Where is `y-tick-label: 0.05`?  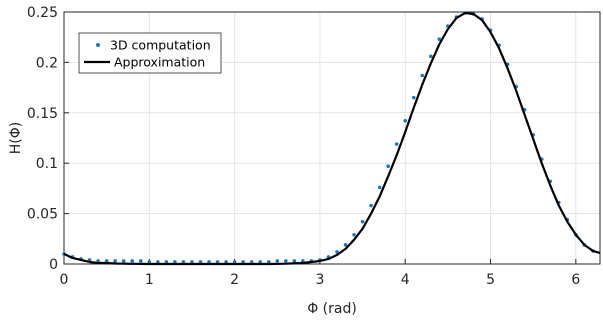
y-tick-label: 0.05 is located at coordinates (42, 215).